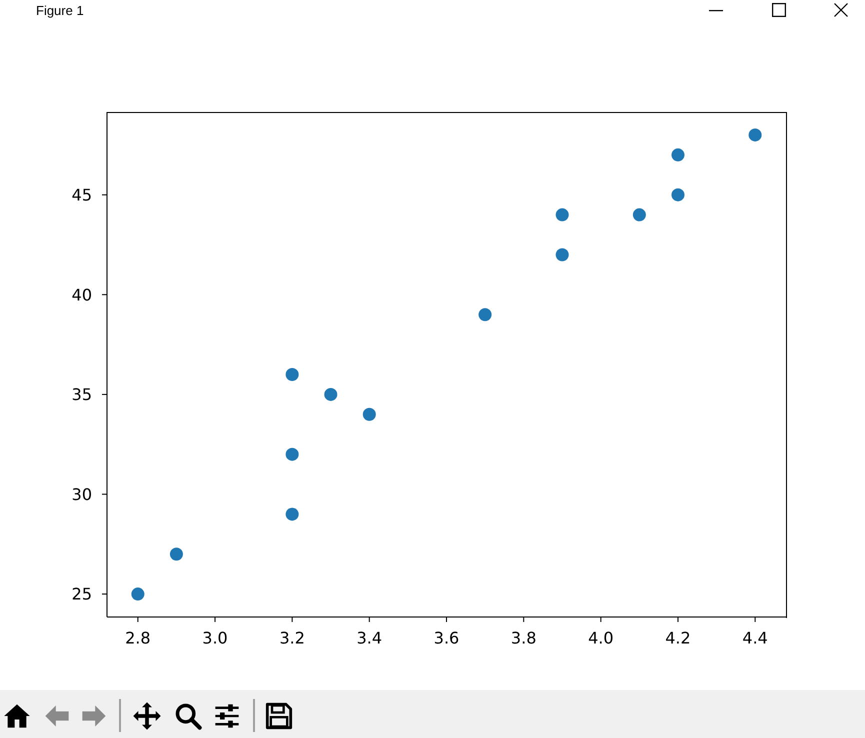 The width and height of the screenshot is (865, 738). What do you see at coordinates (755, 638) in the screenshot?
I see `x-tick-label: 4.4` at bounding box center [755, 638].